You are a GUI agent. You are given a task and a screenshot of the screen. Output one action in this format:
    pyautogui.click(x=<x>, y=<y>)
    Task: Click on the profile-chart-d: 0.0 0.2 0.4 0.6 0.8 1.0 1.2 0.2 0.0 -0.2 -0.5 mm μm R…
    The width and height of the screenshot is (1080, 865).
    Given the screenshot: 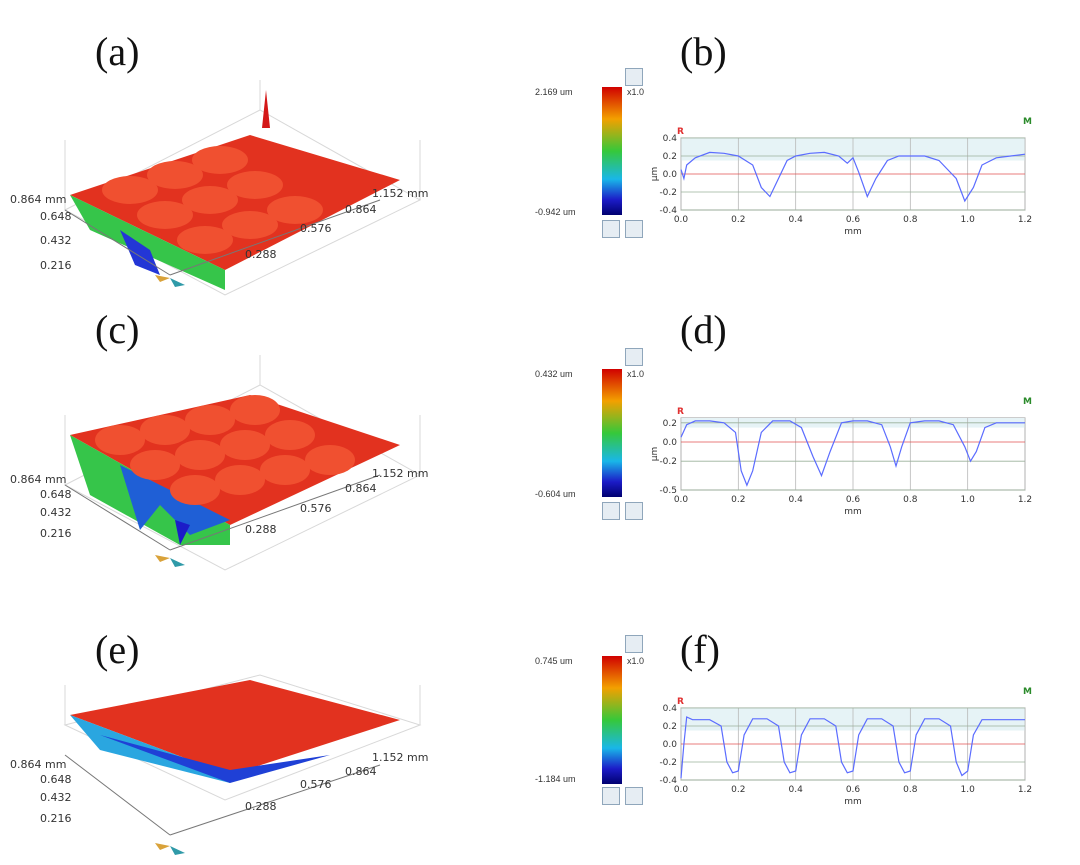 What is the action you would take?
    pyautogui.click(x=841, y=457)
    